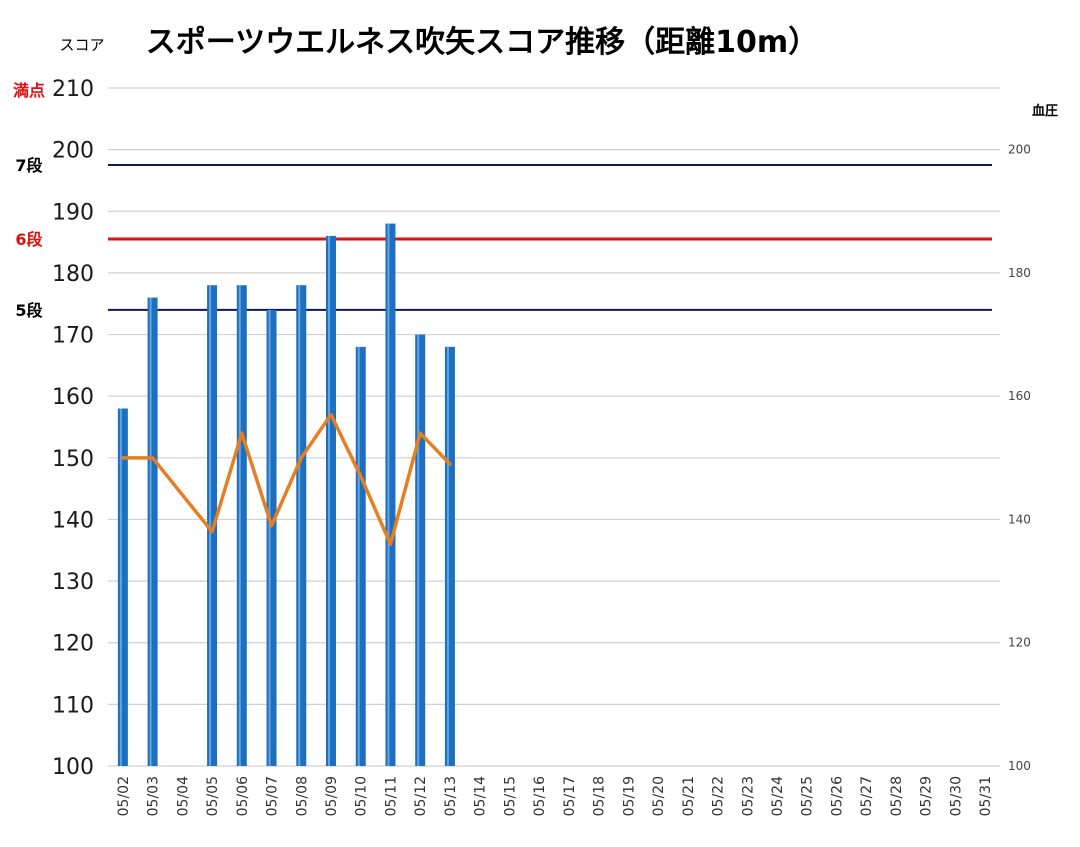  What do you see at coordinates (73, 397) in the screenshot?
I see `left-tick-label: 160` at bounding box center [73, 397].